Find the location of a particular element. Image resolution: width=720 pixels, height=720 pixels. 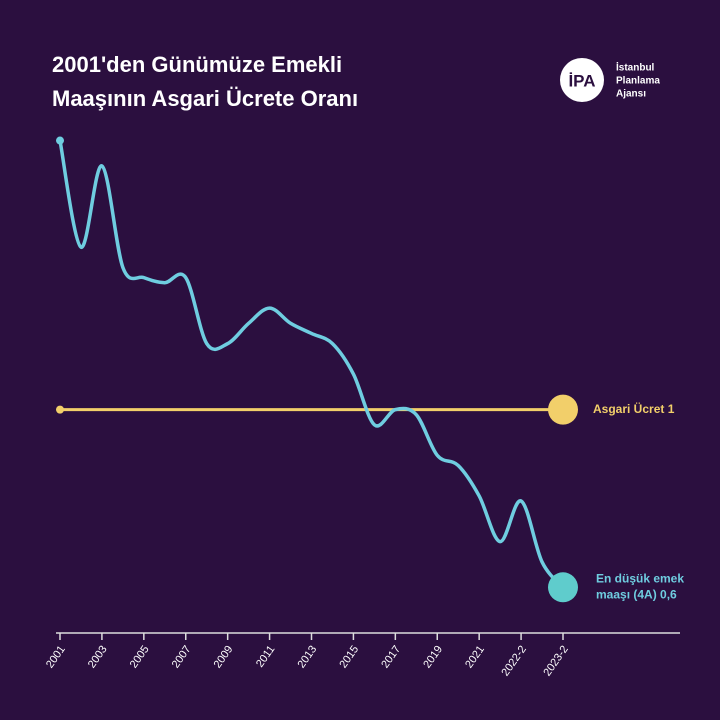

reference-label: Asgari Ücret 1 is located at coordinates (634, 408).